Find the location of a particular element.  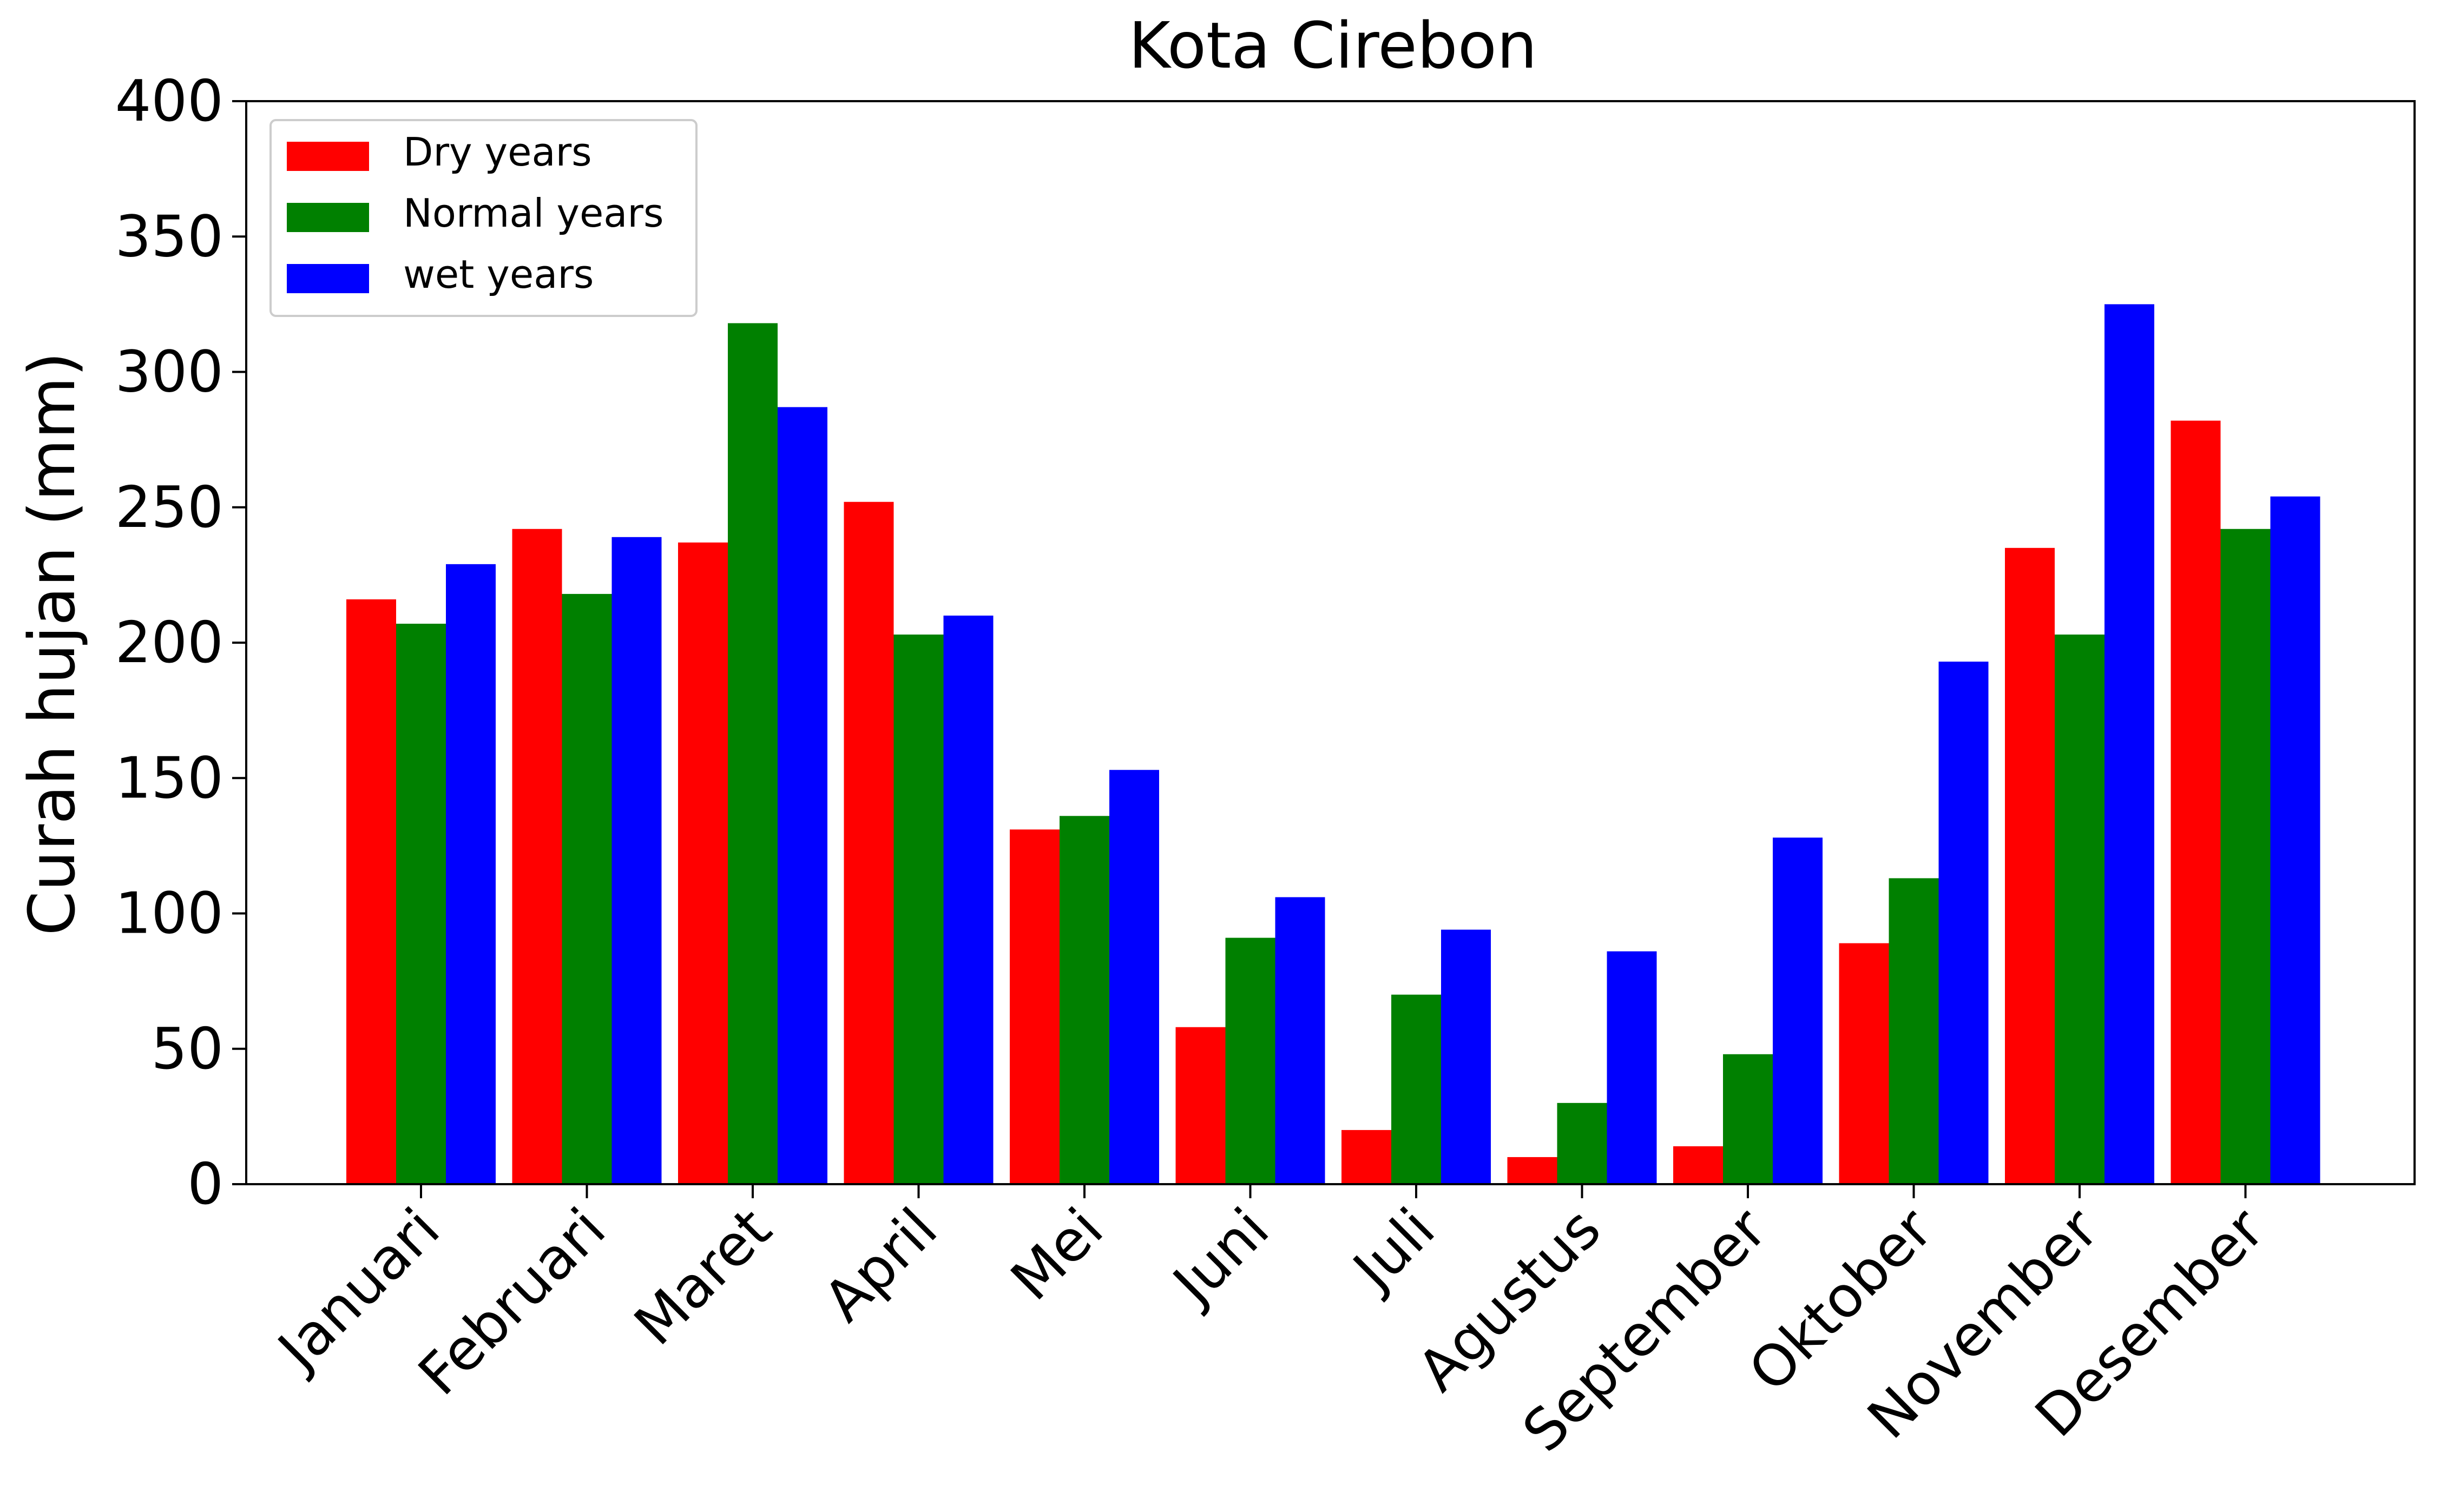

legend-label: Normal years is located at coordinates (533, 213).